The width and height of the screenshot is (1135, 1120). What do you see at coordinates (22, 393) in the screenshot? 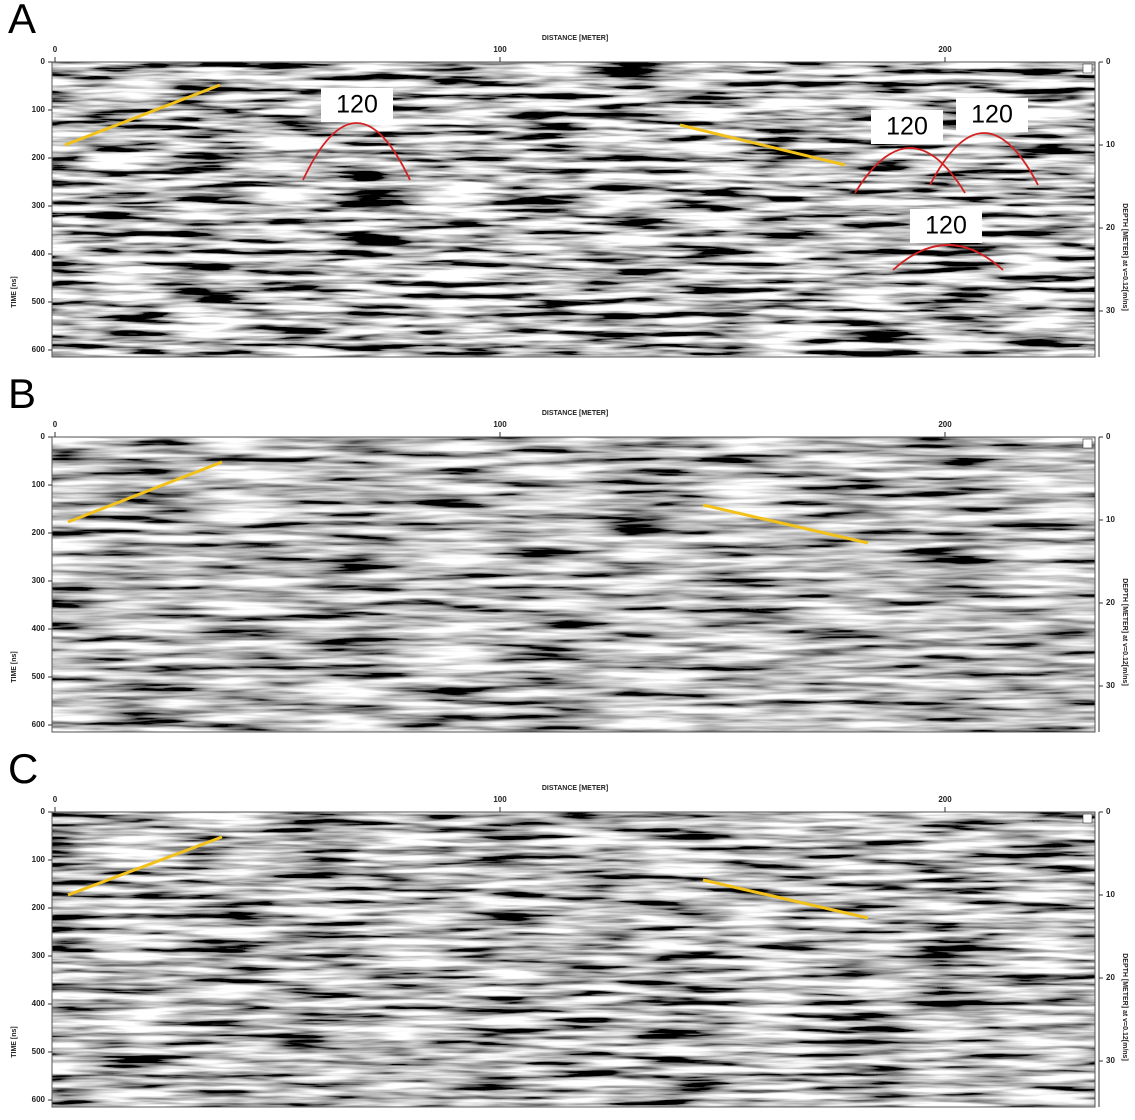
I see `panel-label: B` at bounding box center [22, 393].